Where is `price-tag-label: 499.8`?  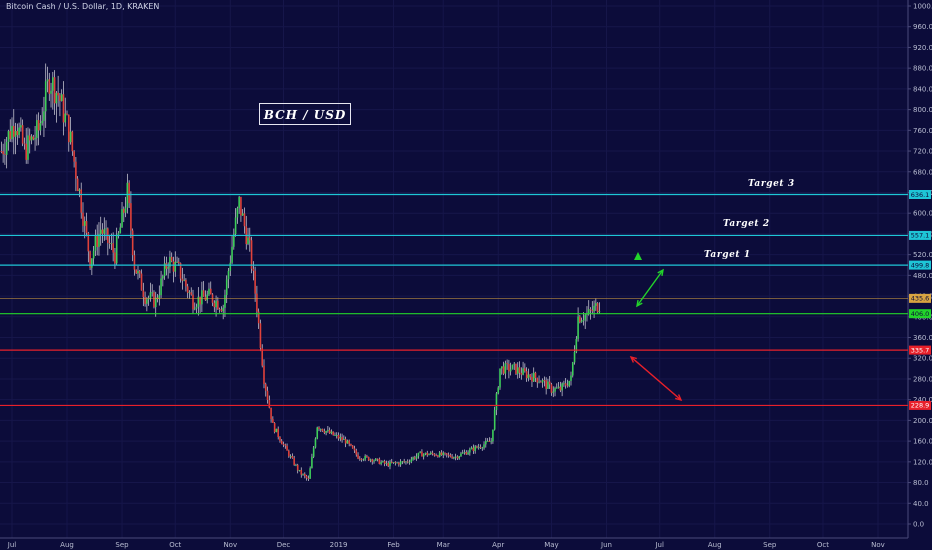 price-tag-label: 499.8 is located at coordinates (920, 265).